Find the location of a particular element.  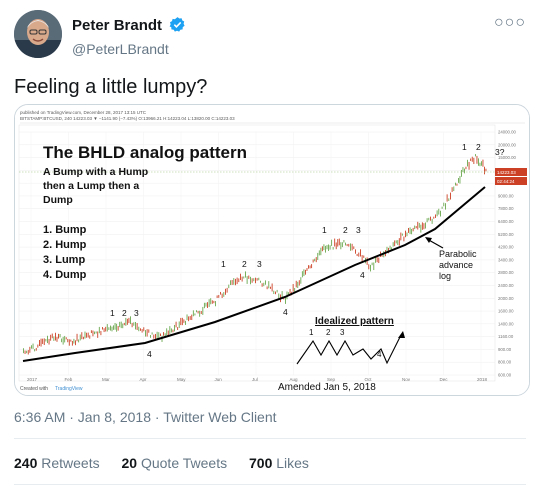

svg-text: 2 is located at coordinates (328, 332).